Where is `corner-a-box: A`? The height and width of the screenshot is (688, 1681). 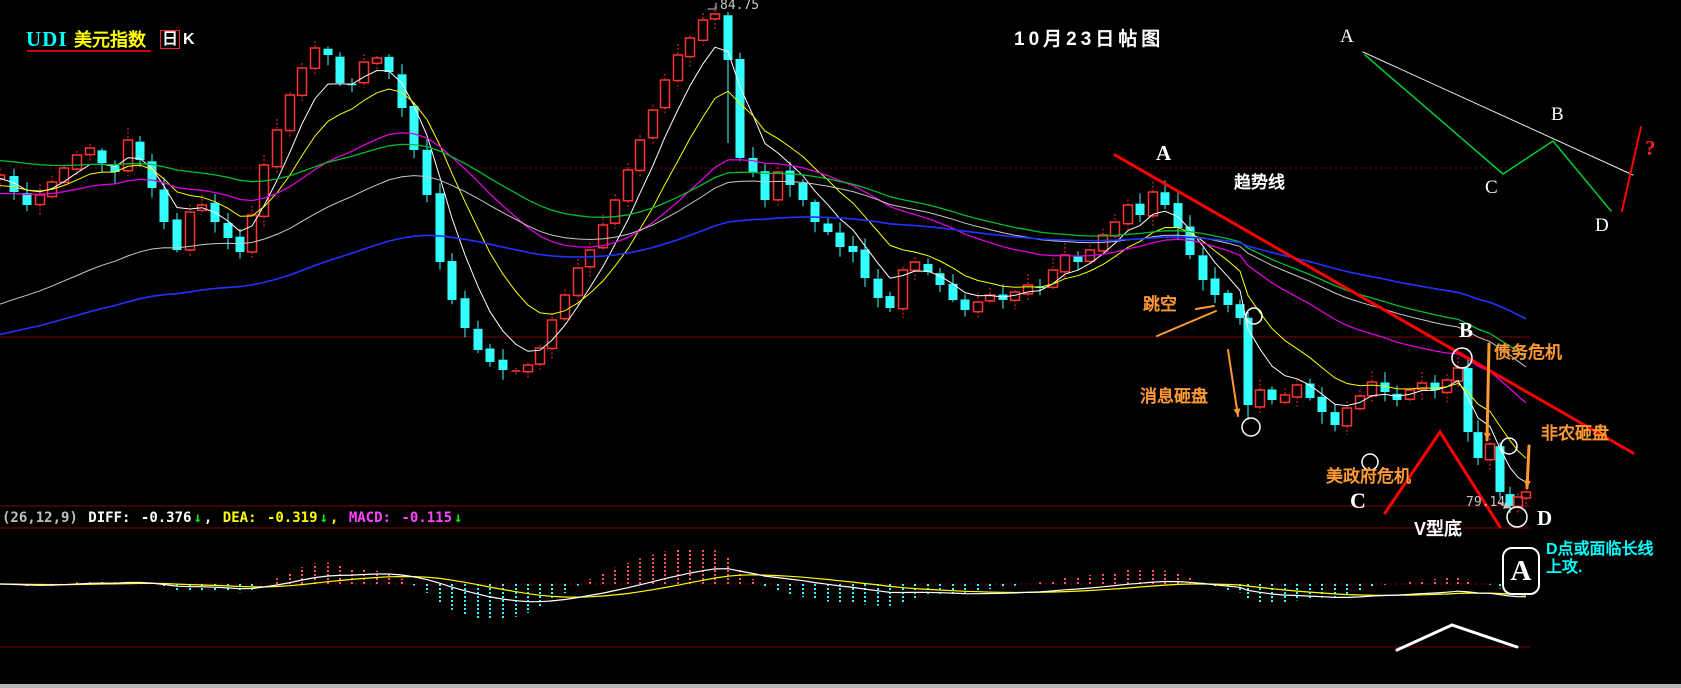 corner-a-box: A is located at coordinates (1521, 571).